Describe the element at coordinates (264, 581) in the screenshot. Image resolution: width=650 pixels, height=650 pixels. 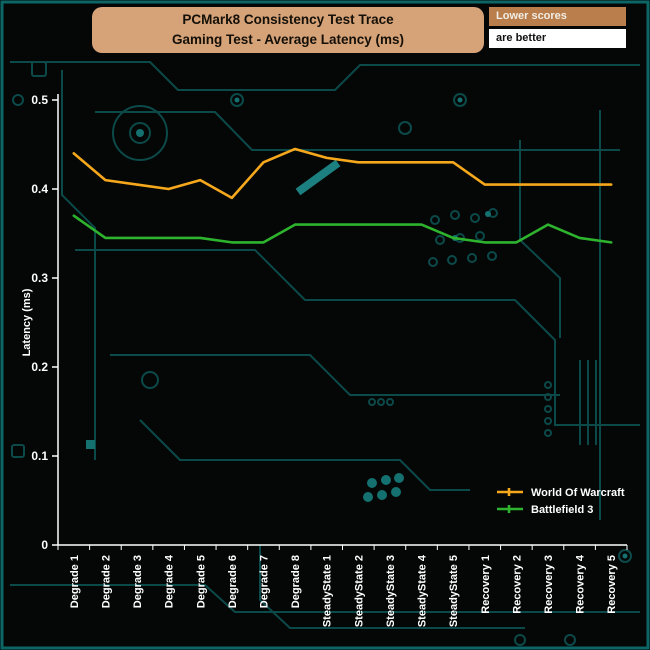
I see `x-tick-label: Degrade 7` at that location.